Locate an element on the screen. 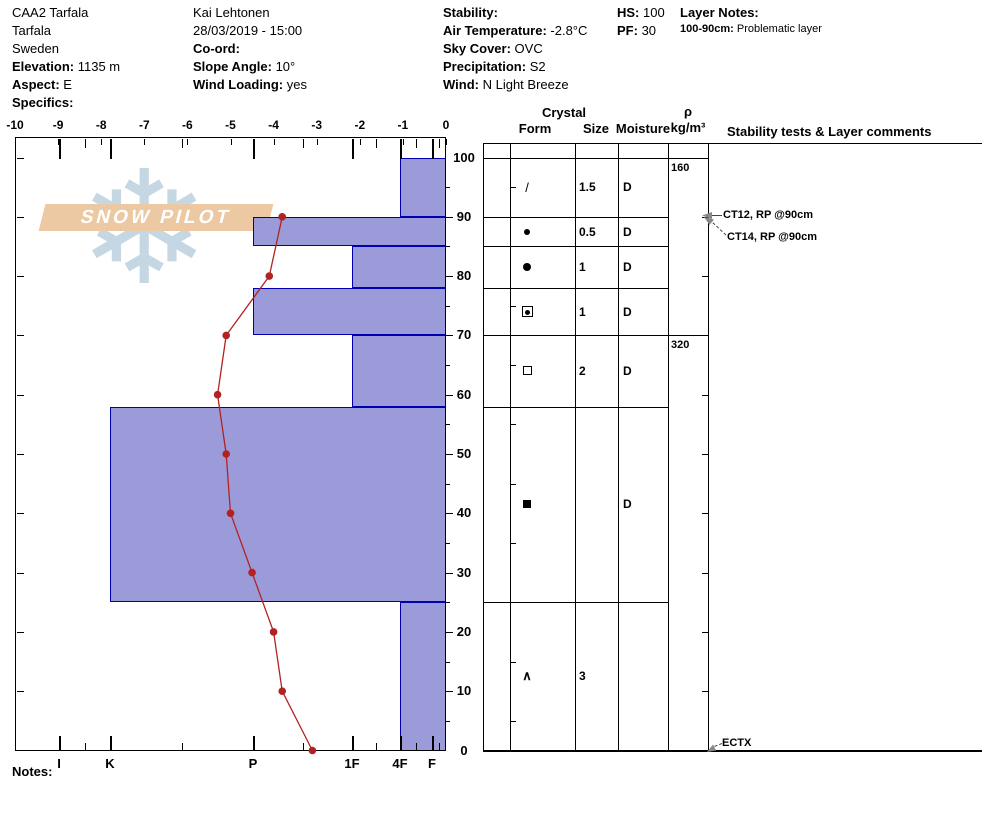 This screenshot has width=994, height=840. header-info-line: Slope Angle: 10° is located at coordinates (244, 66).